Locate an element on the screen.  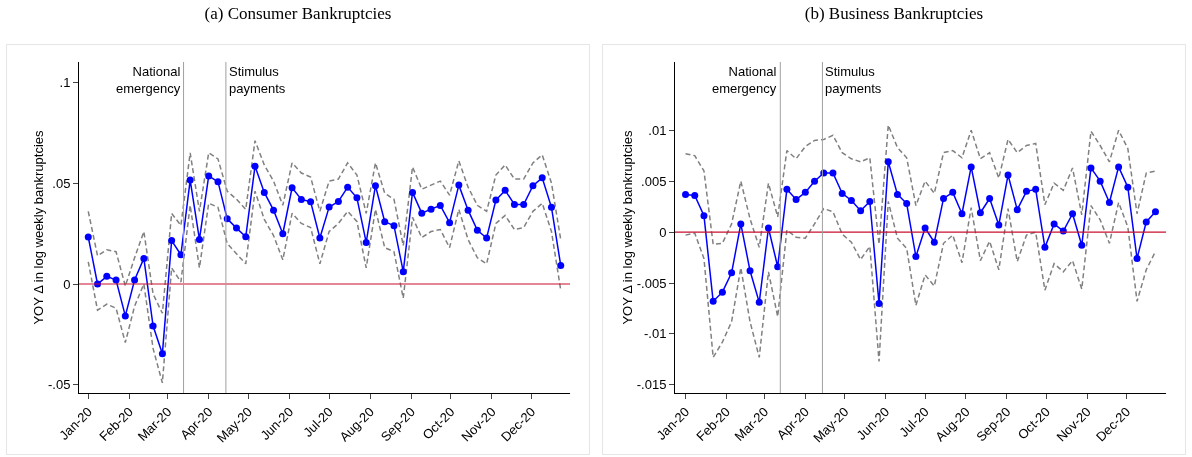
y-tick-label: -.01 is located at coordinates (655, 334).